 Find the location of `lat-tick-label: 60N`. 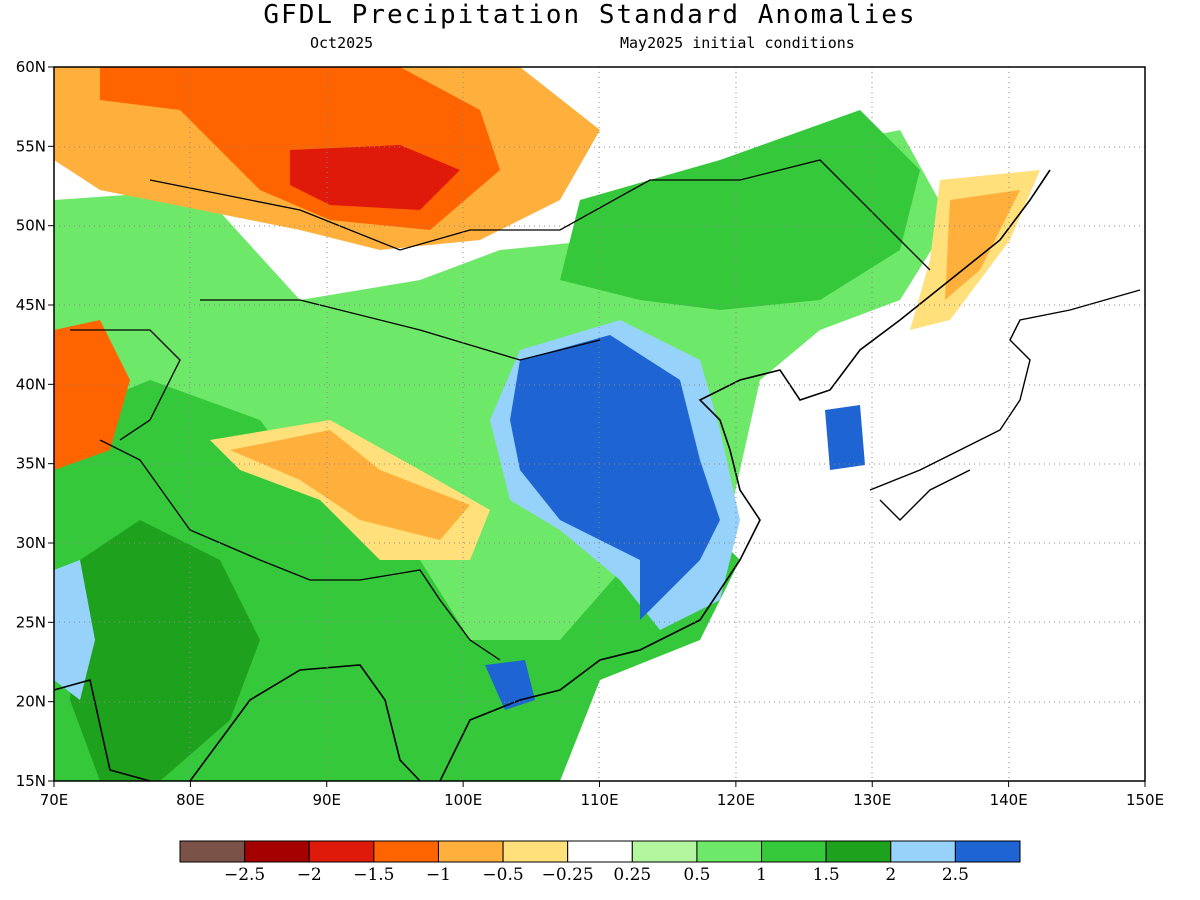

lat-tick-label: 60N is located at coordinates (31, 67).